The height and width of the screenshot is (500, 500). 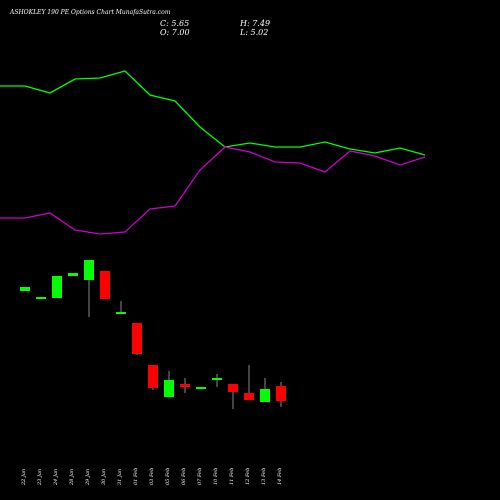 I want to click on low-value: L: 5.02, so click(x=254, y=32).